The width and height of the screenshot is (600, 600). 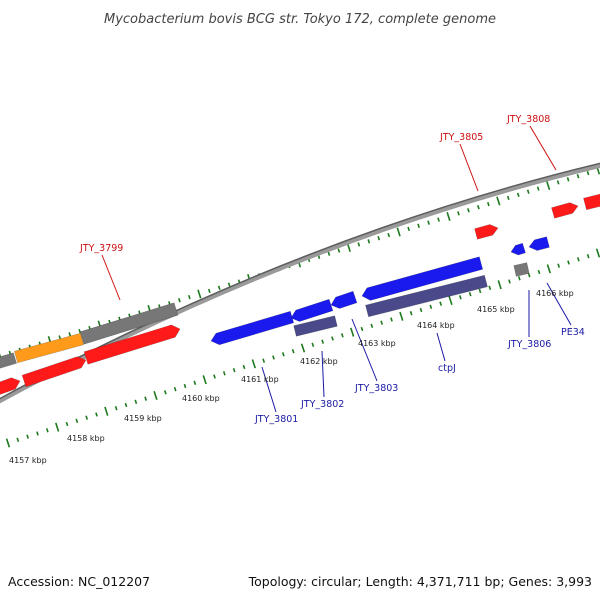 I want to click on tick-label: 4159 kbp, so click(x=143, y=418).